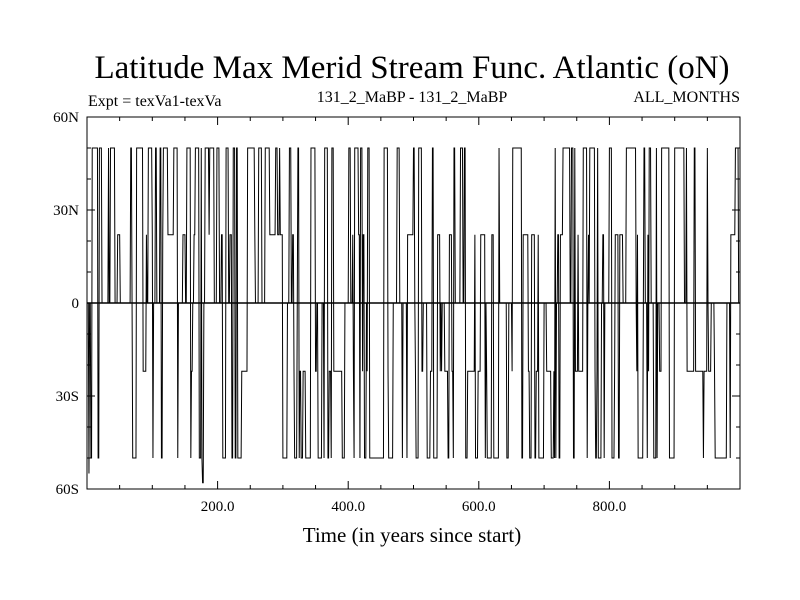 This screenshot has height=600, width=800. What do you see at coordinates (66, 211) in the screenshot?
I see `y-tick-label: 30N` at bounding box center [66, 211].